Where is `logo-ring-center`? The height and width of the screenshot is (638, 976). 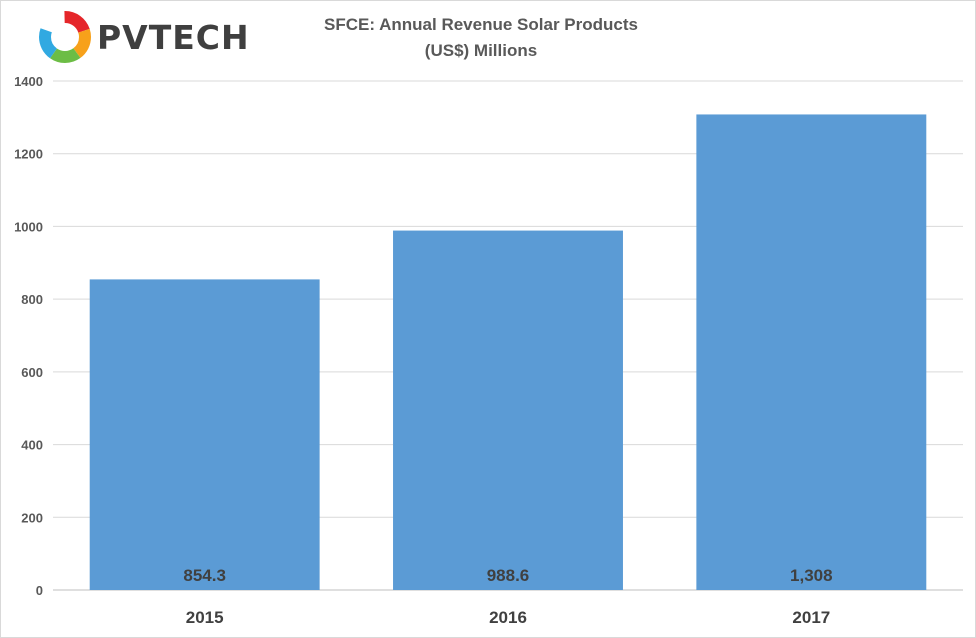 logo-ring-center is located at coordinates (65, 37).